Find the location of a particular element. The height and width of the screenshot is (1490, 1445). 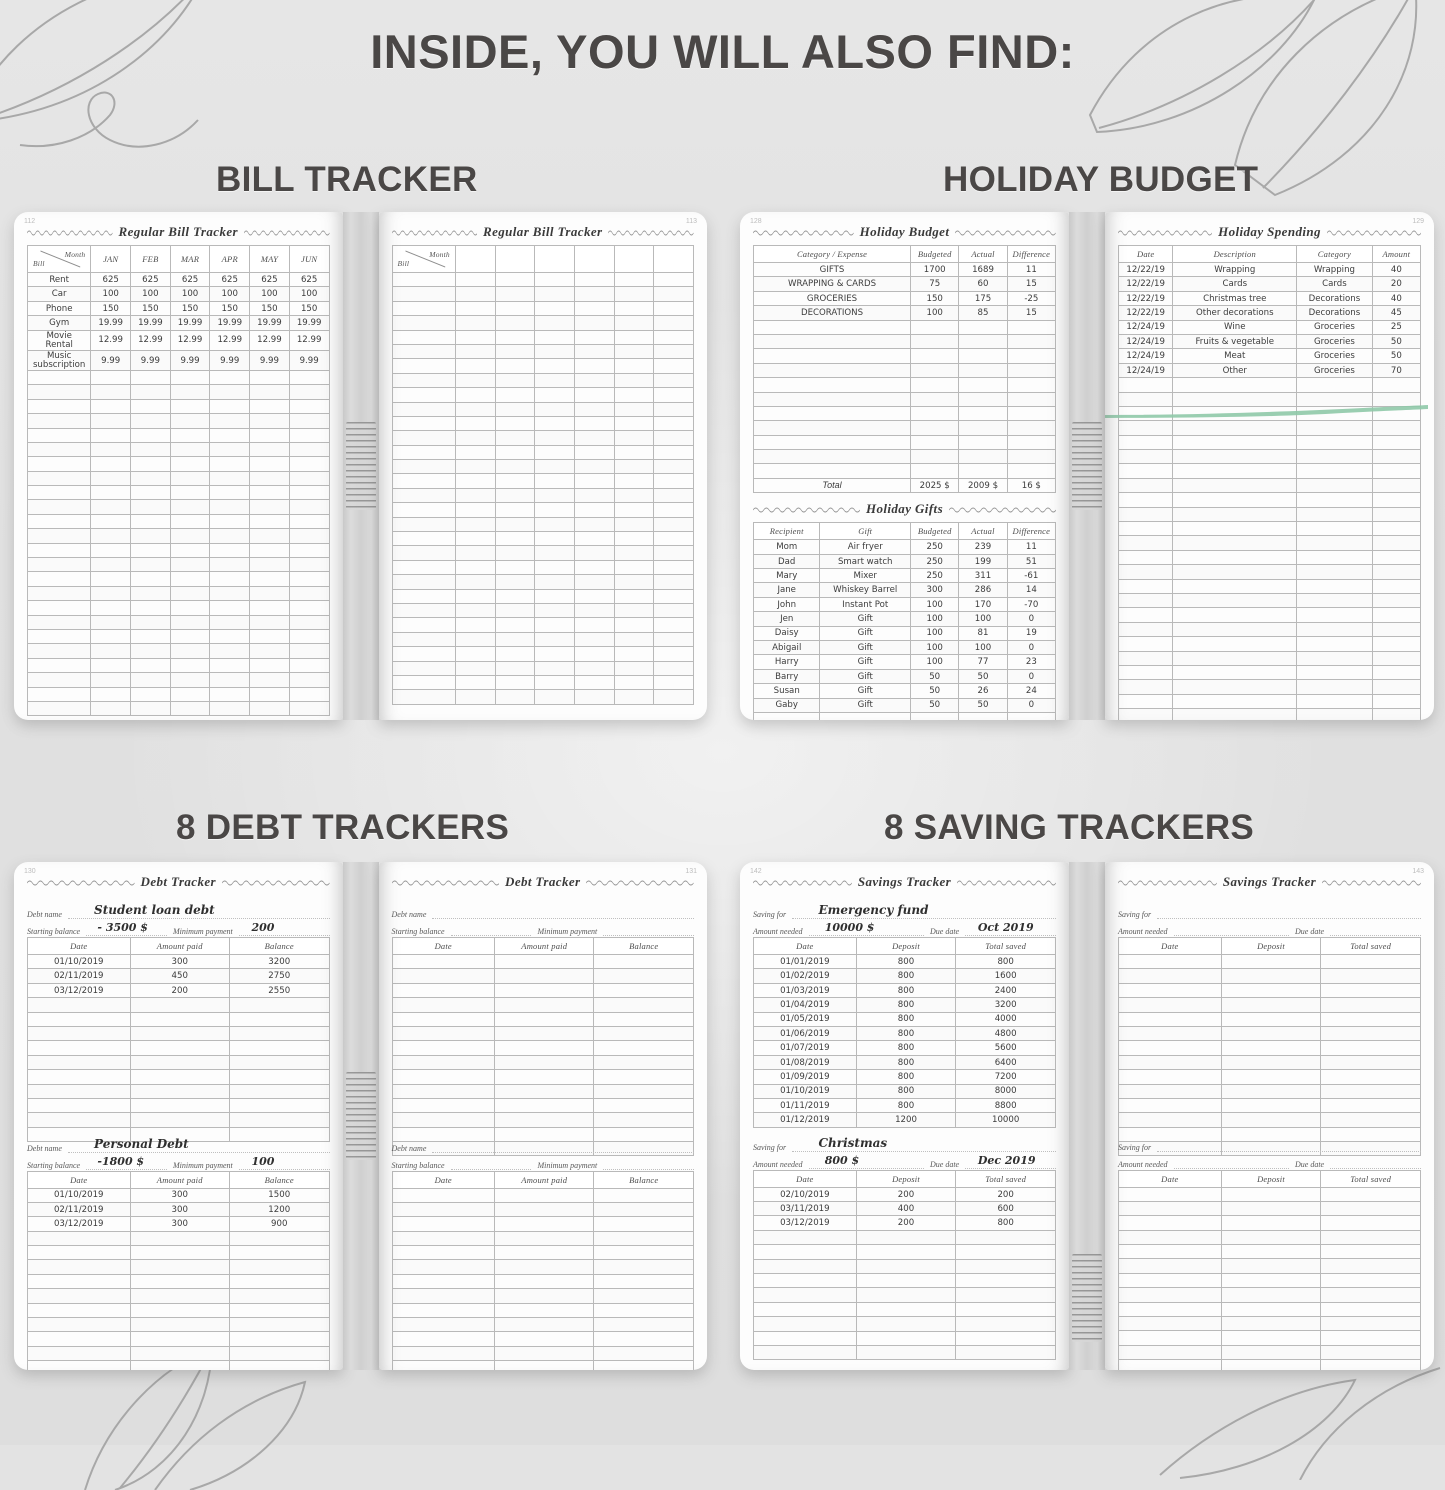

cell-gift: Smart watch is located at coordinates (865, 561).